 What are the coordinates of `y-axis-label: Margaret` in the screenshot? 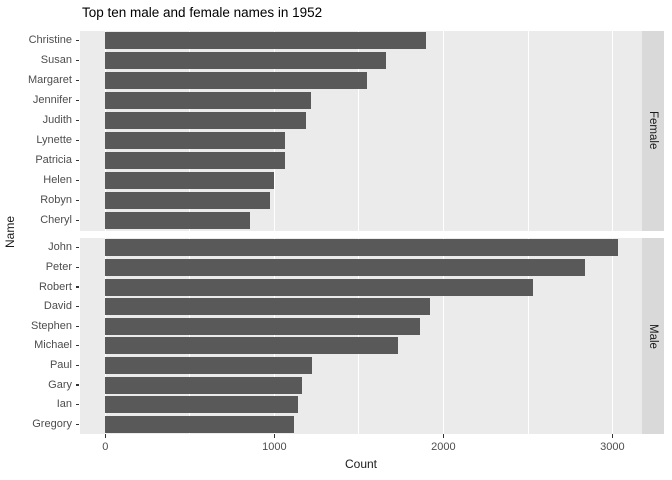 It's located at (49, 80).